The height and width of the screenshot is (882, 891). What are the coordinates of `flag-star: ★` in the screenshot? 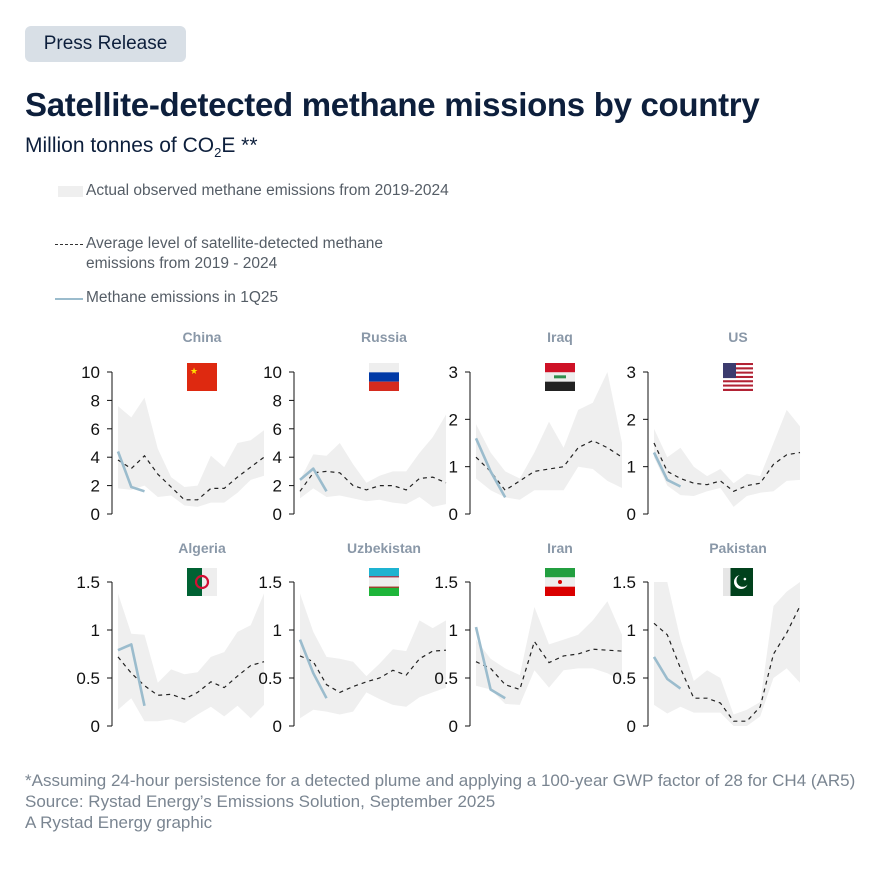 It's located at (194, 371).